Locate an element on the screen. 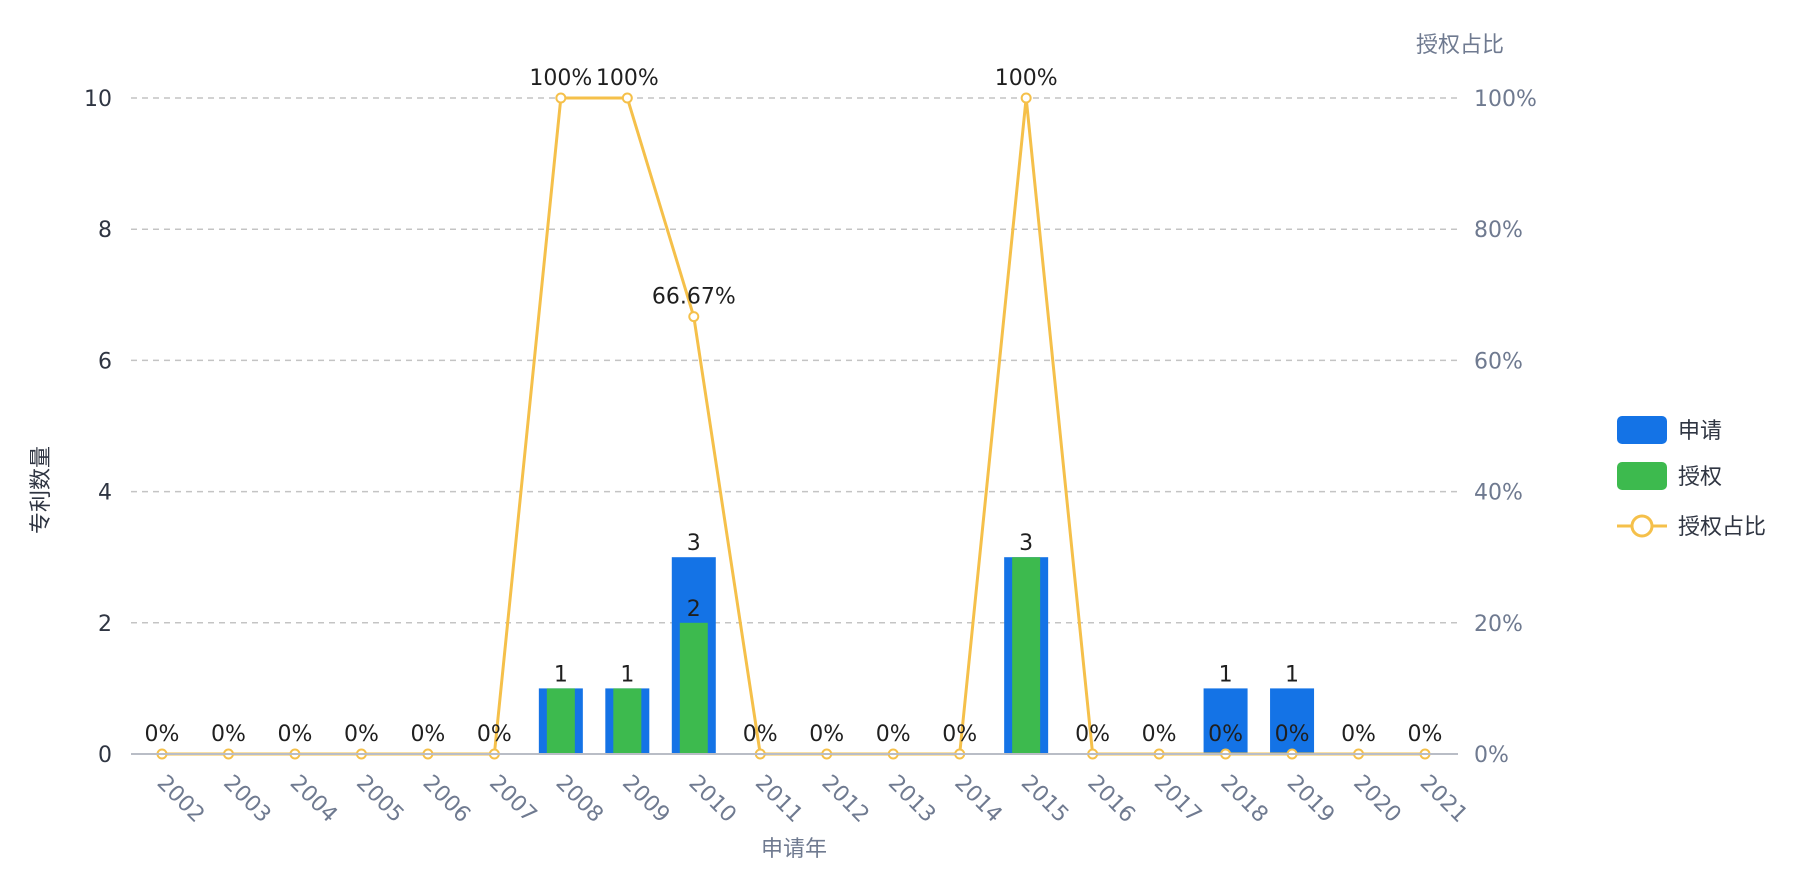 This screenshot has height=886, width=1802. x-tick-label: 2006 is located at coordinates (446, 799).